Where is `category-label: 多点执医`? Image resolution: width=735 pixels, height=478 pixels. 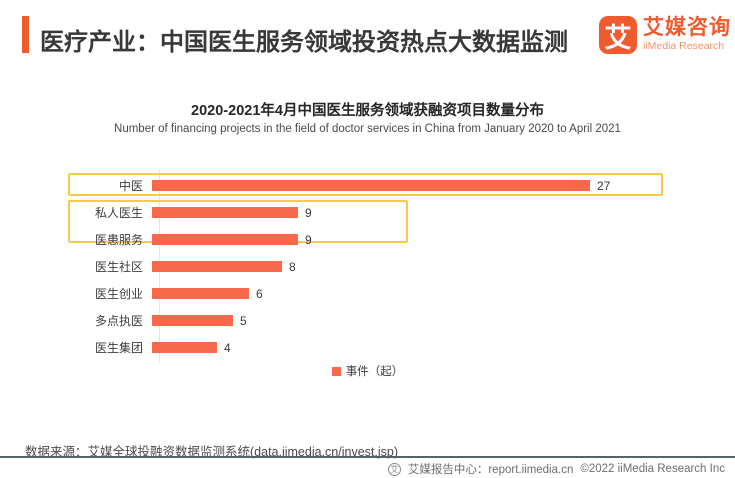
category-label: 多点执医 is located at coordinates (118, 321).